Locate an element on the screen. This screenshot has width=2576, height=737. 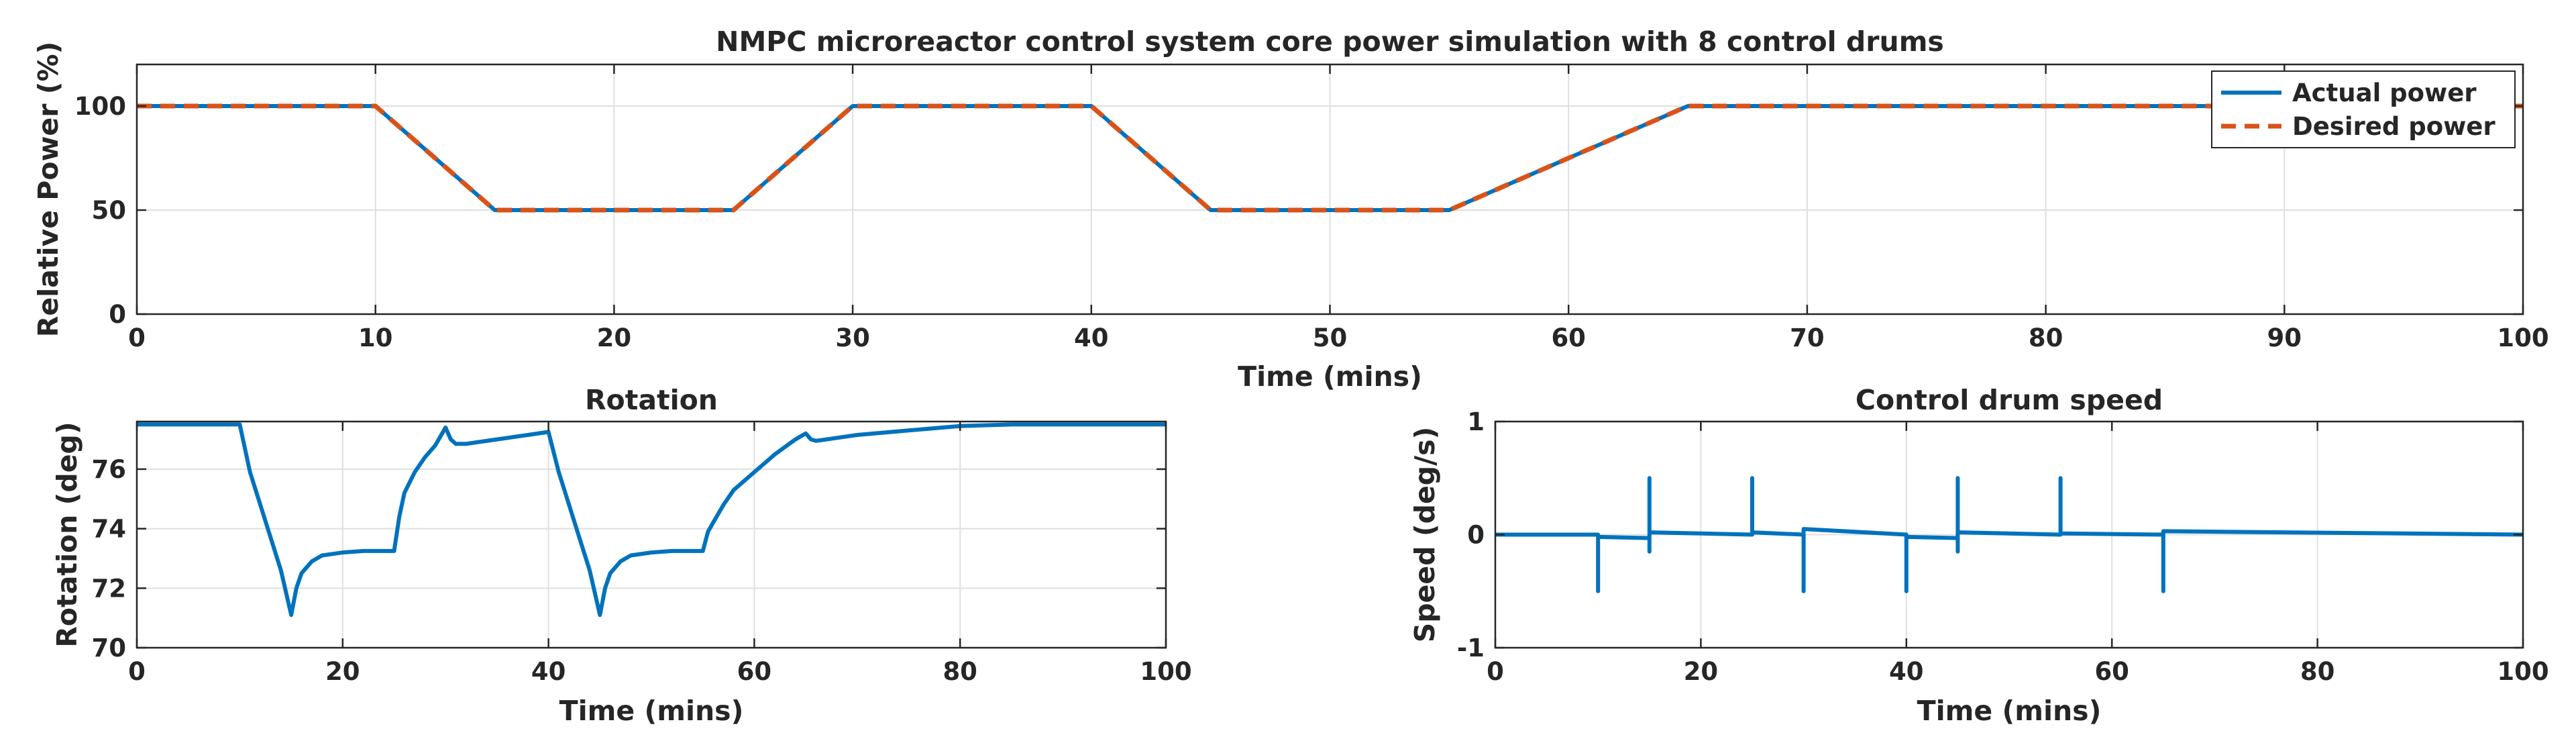
core-power-series-2-desired-line is located at coordinates (1330, 158).